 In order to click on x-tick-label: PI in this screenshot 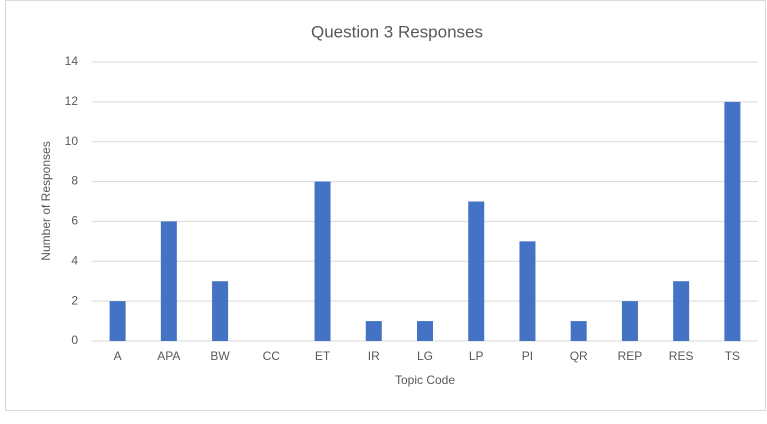, I will do `click(527, 356)`.